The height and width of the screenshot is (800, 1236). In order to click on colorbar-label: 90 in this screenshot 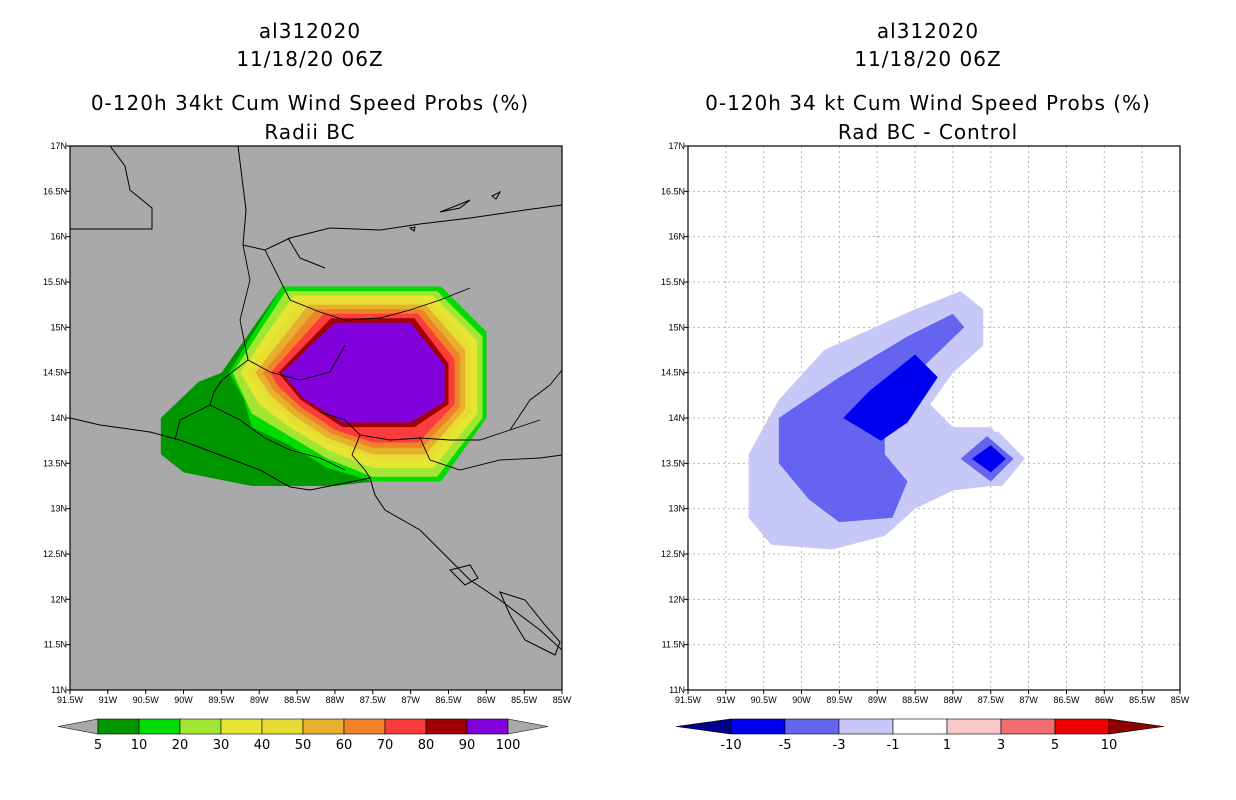, I will do `click(467, 745)`.